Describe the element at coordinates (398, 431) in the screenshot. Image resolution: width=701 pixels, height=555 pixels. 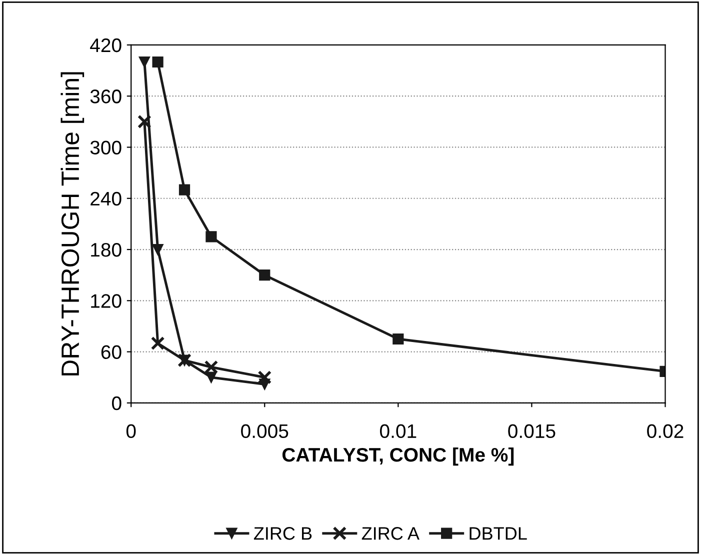
I see `x-tick-label: 0.01` at that location.